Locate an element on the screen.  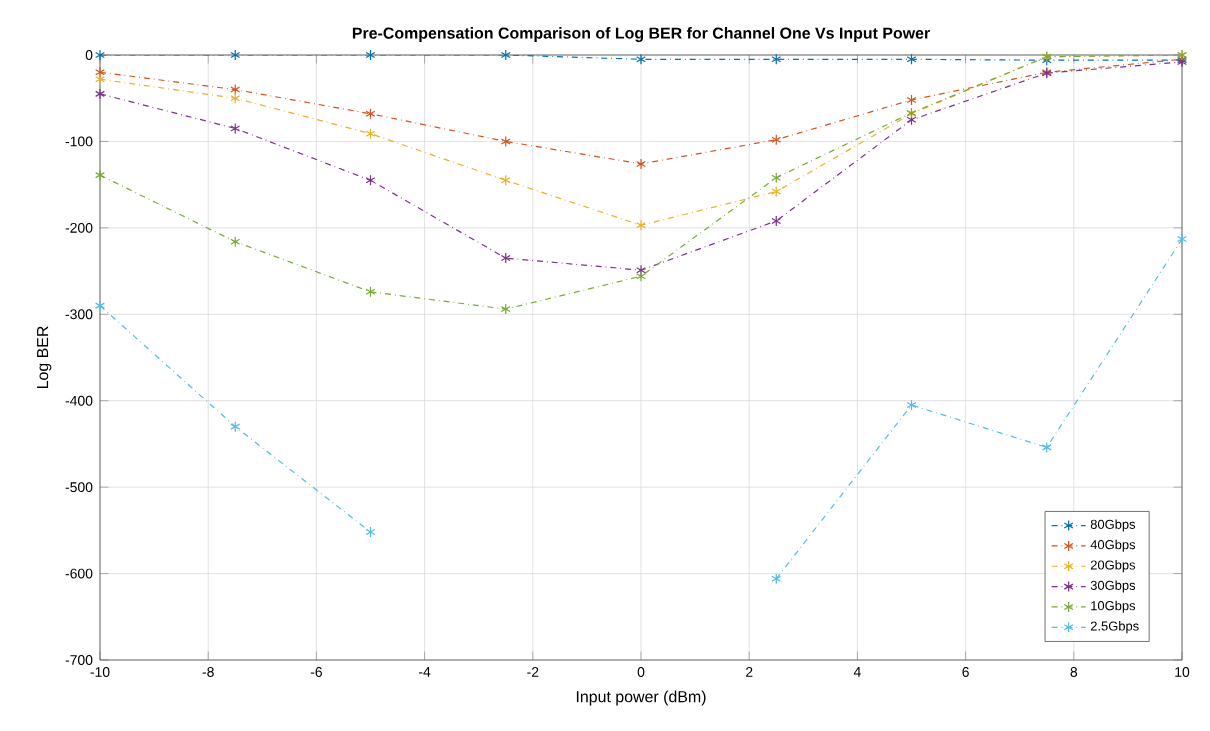
x-axis-title: Input power (dBm) is located at coordinates (641, 698).